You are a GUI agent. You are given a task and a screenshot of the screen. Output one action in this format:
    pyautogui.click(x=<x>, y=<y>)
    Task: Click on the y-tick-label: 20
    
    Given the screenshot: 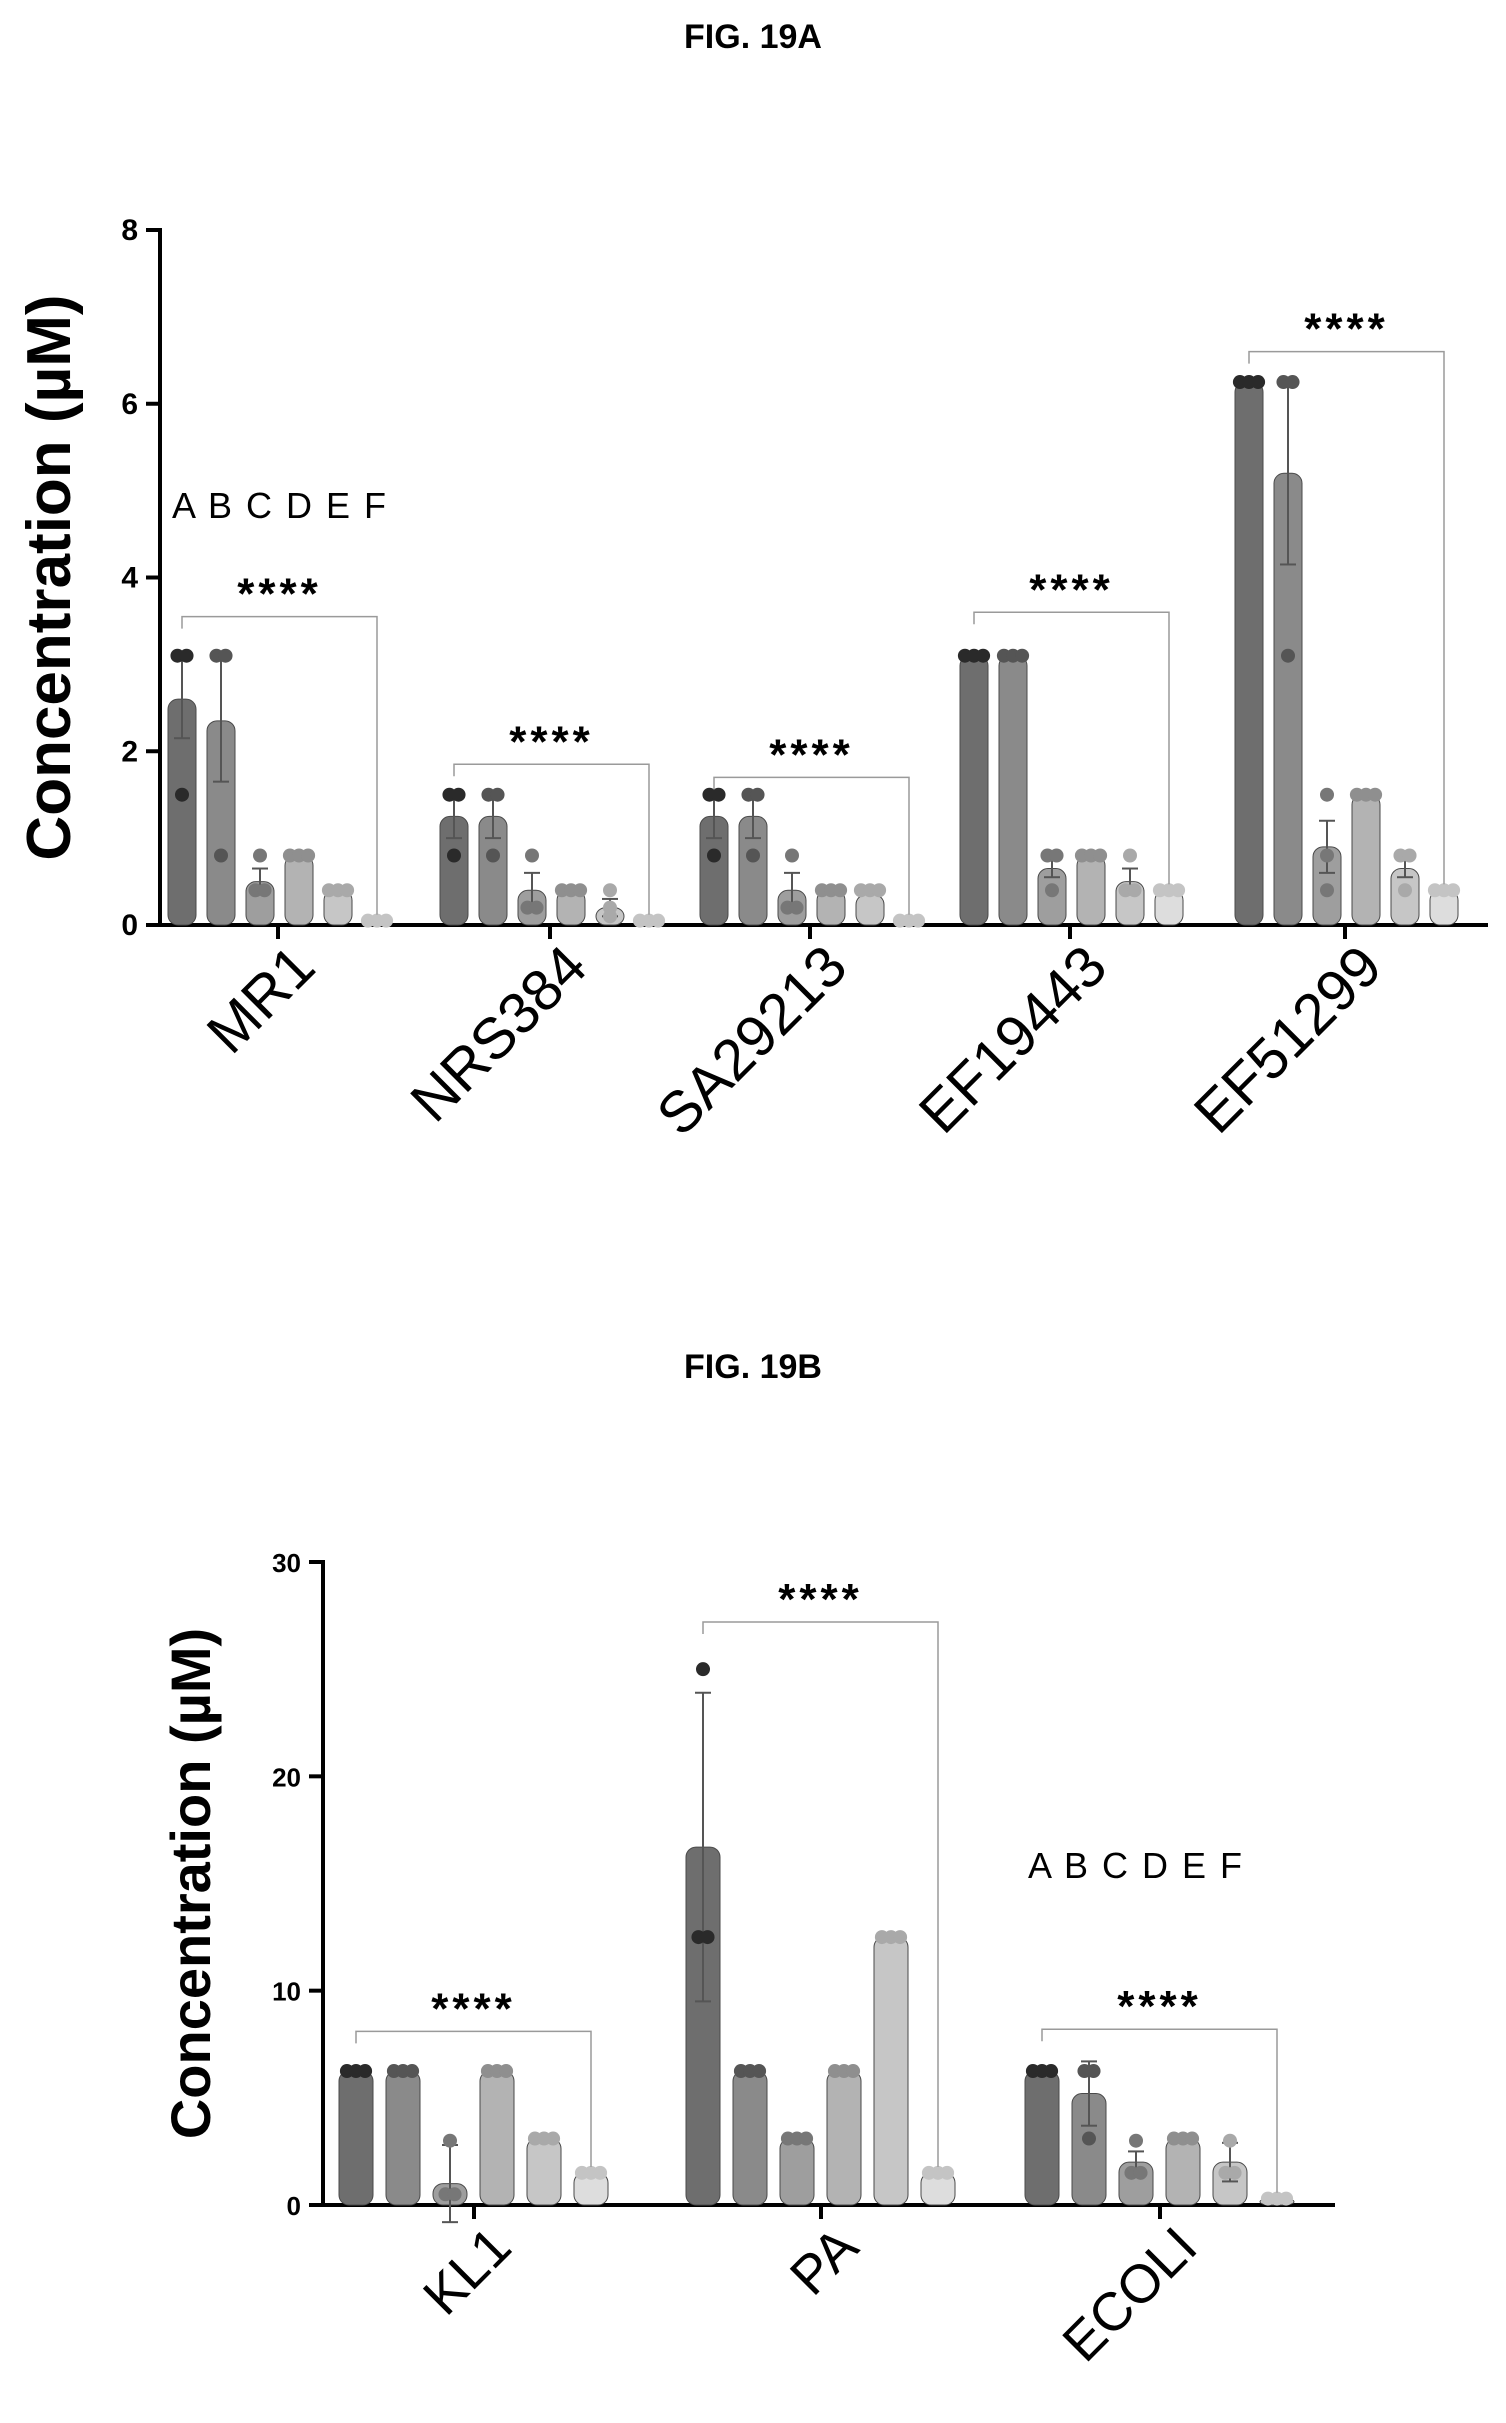 What is the action you would take?
    pyautogui.click(x=286, y=1777)
    